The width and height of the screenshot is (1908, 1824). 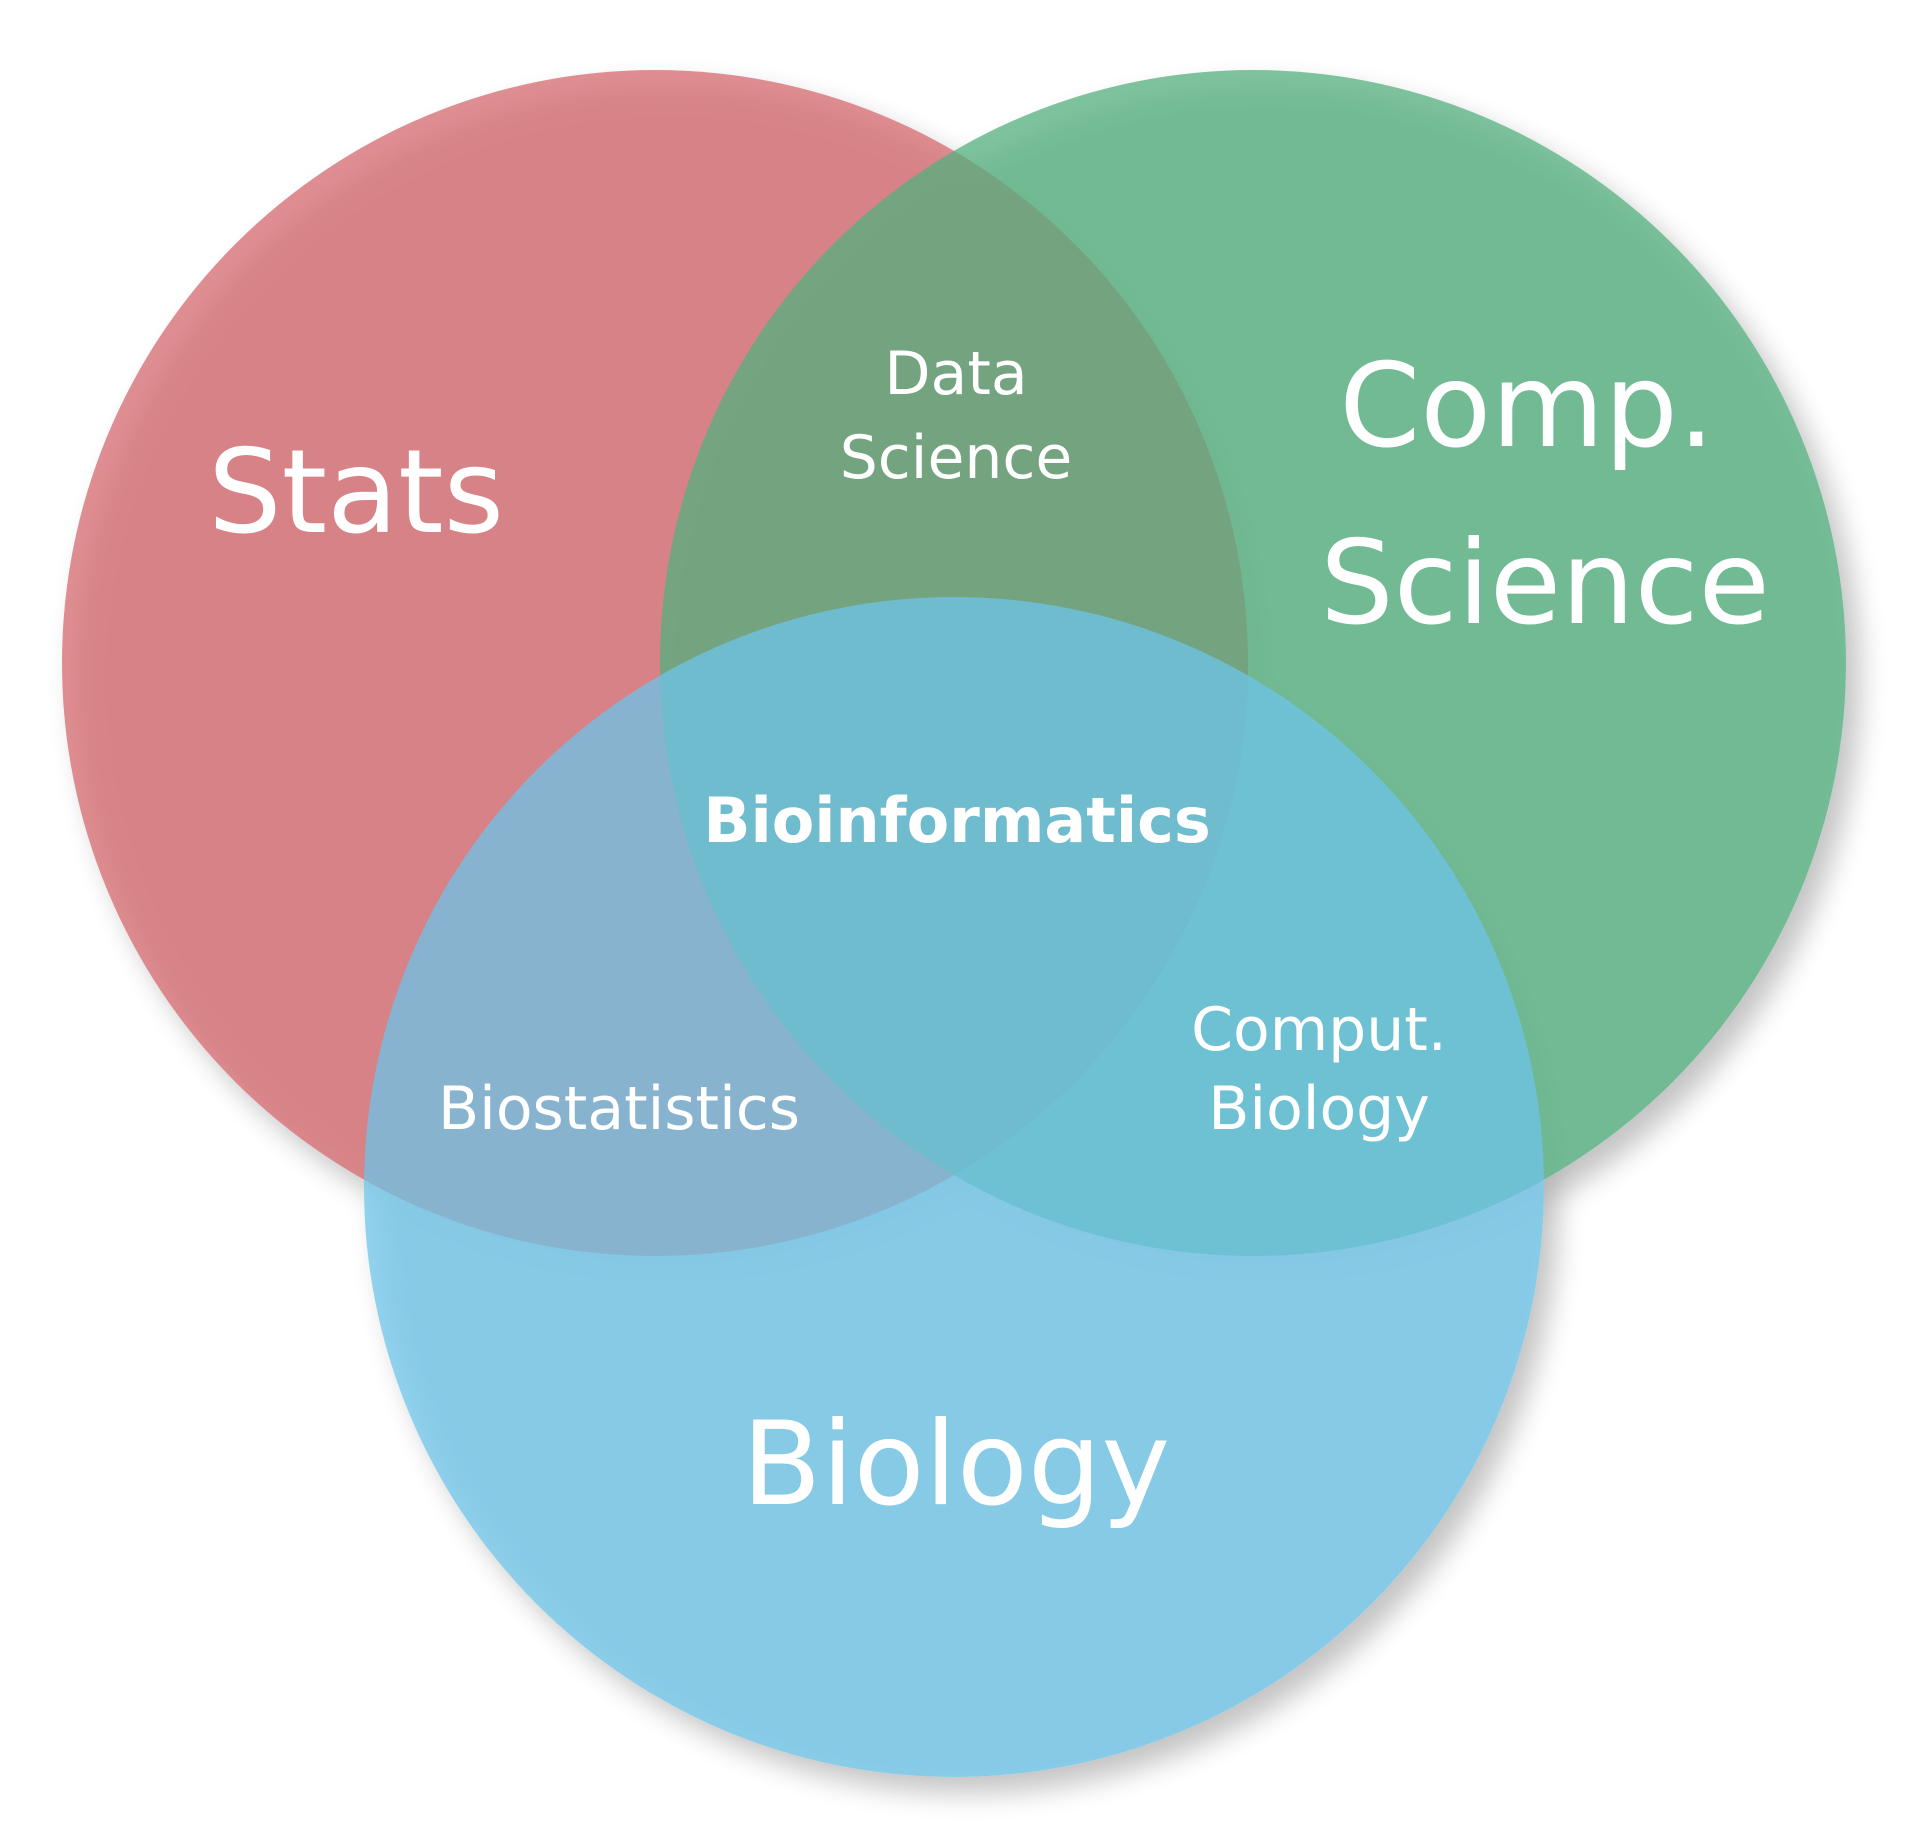 What do you see at coordinates (356, 492) in the screenshot?
I see `label-stats: Stats` at bounding box center [356, 492].